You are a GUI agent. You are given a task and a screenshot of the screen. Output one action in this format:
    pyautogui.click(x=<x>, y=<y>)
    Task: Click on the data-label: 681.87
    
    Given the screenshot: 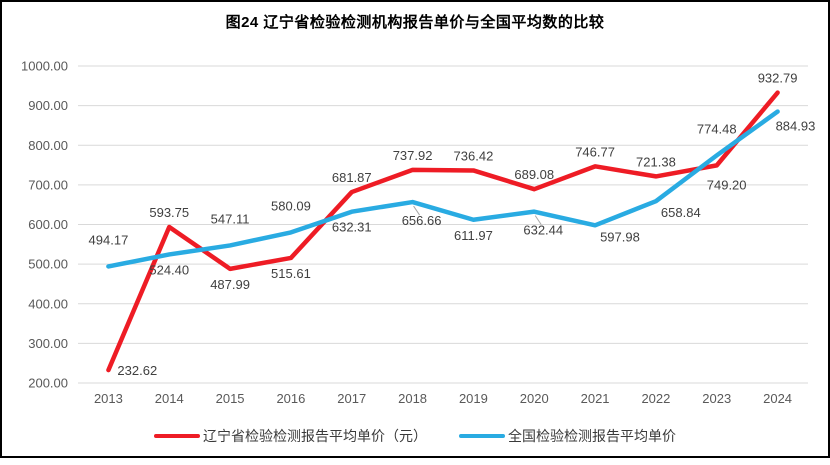 What is the action you would take?
    pyautogui.click(x=352, y=177)
    